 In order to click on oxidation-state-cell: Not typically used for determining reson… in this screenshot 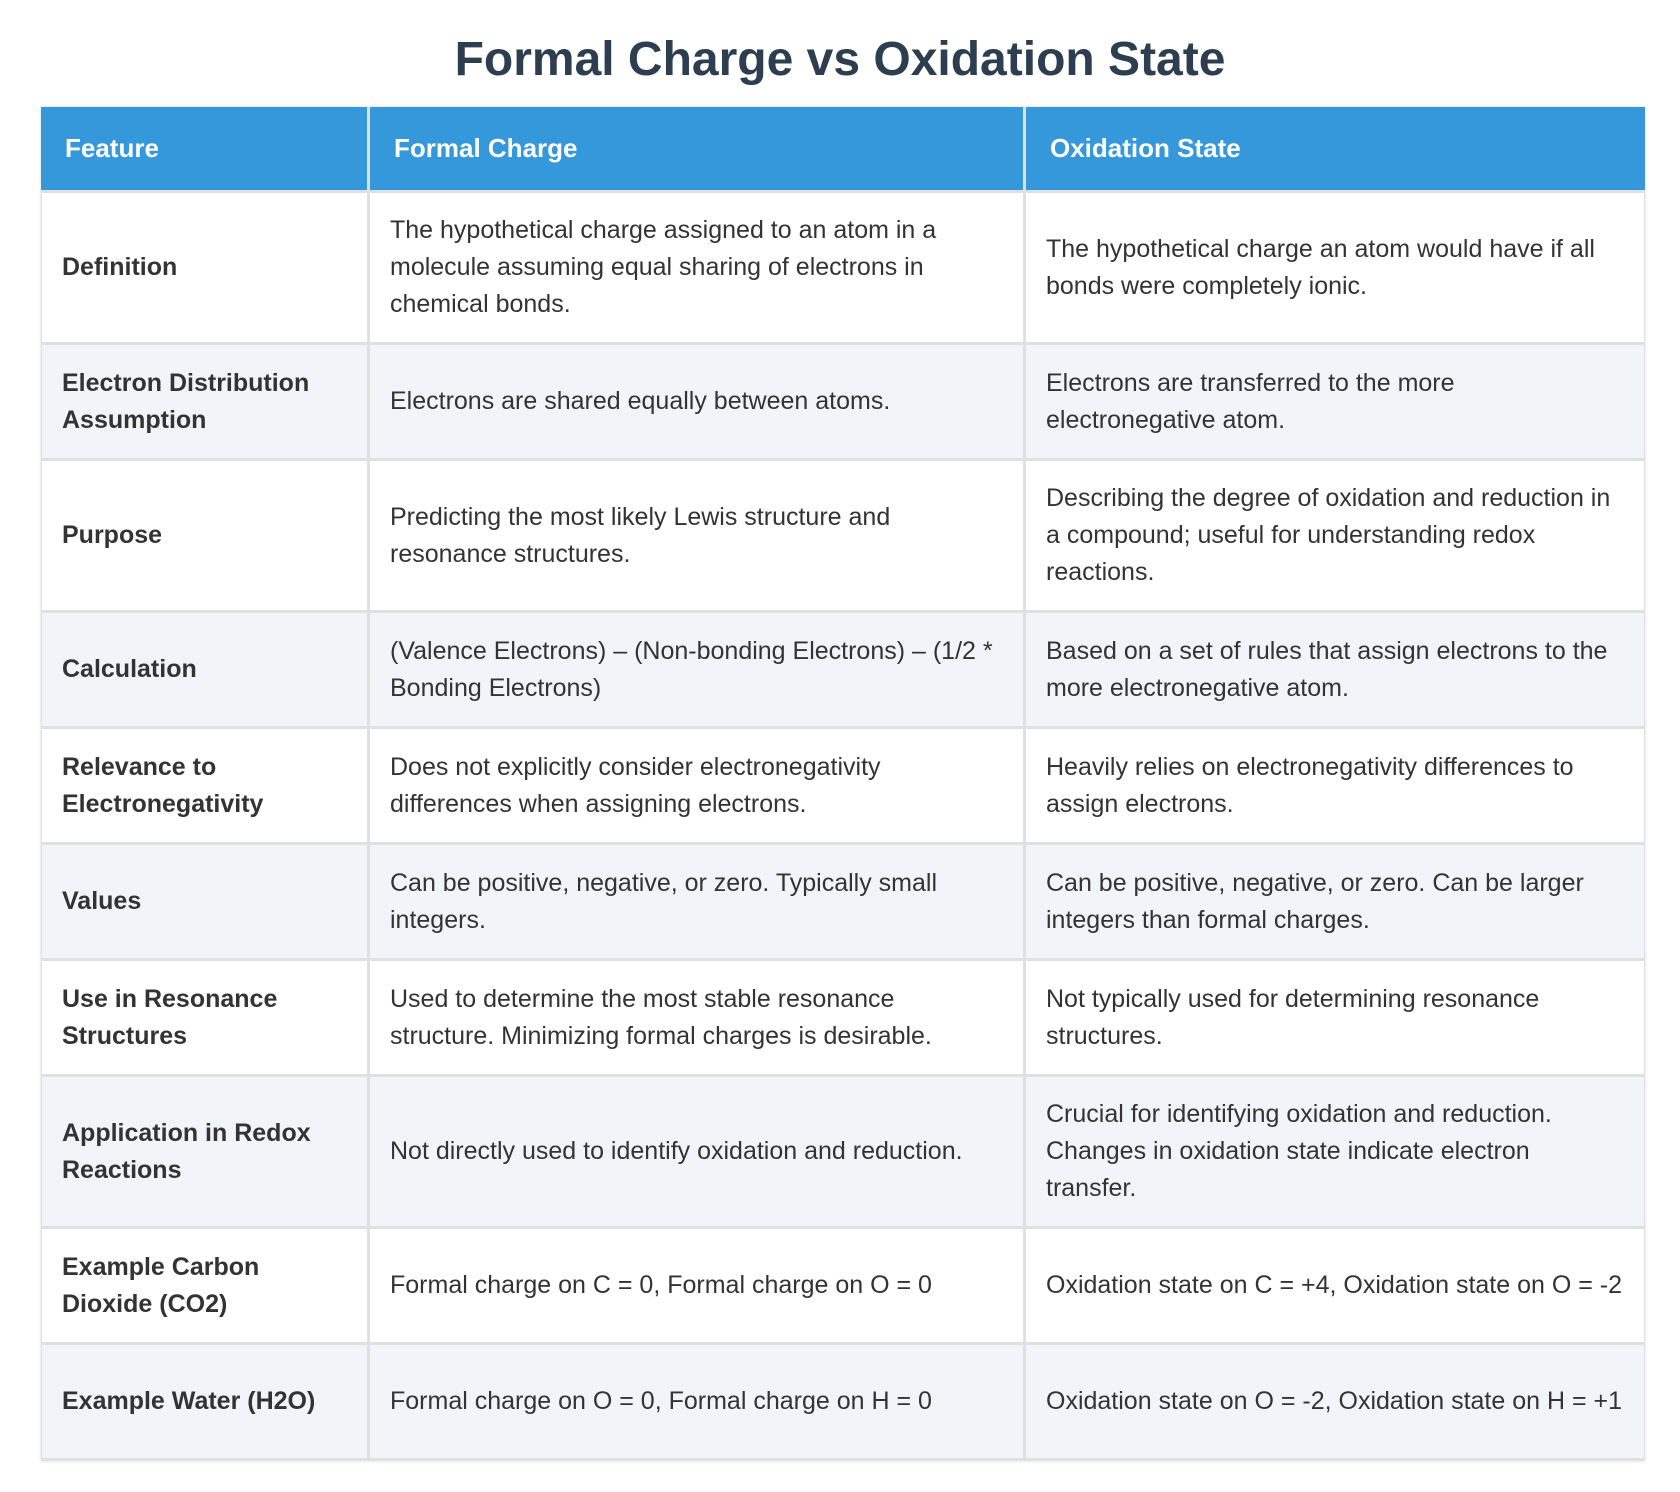, I will do `click(1335, 1019)`.